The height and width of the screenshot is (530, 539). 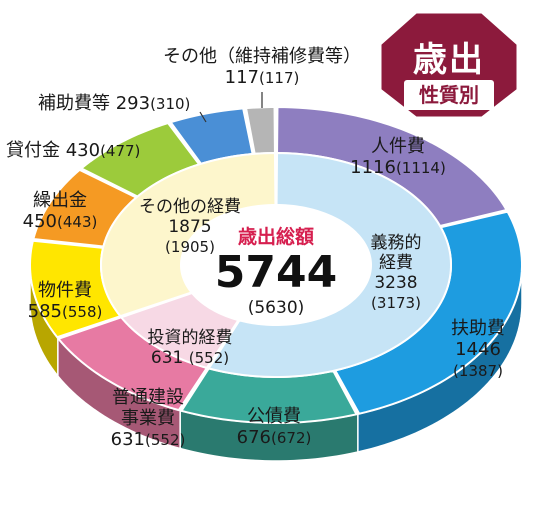 I want to click on outer-label-8-line-0: その他（維持補修費等）, so click(x=262, y=56).